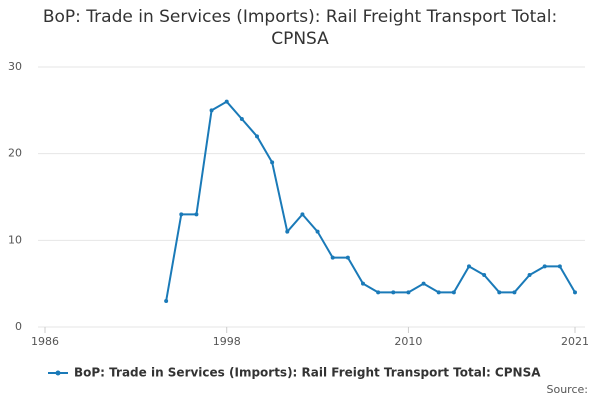 This screenshot has width=600, height=400. Describe the element at coordinates (58, 373) in the screenshot. I see `legend-marker` at that location.